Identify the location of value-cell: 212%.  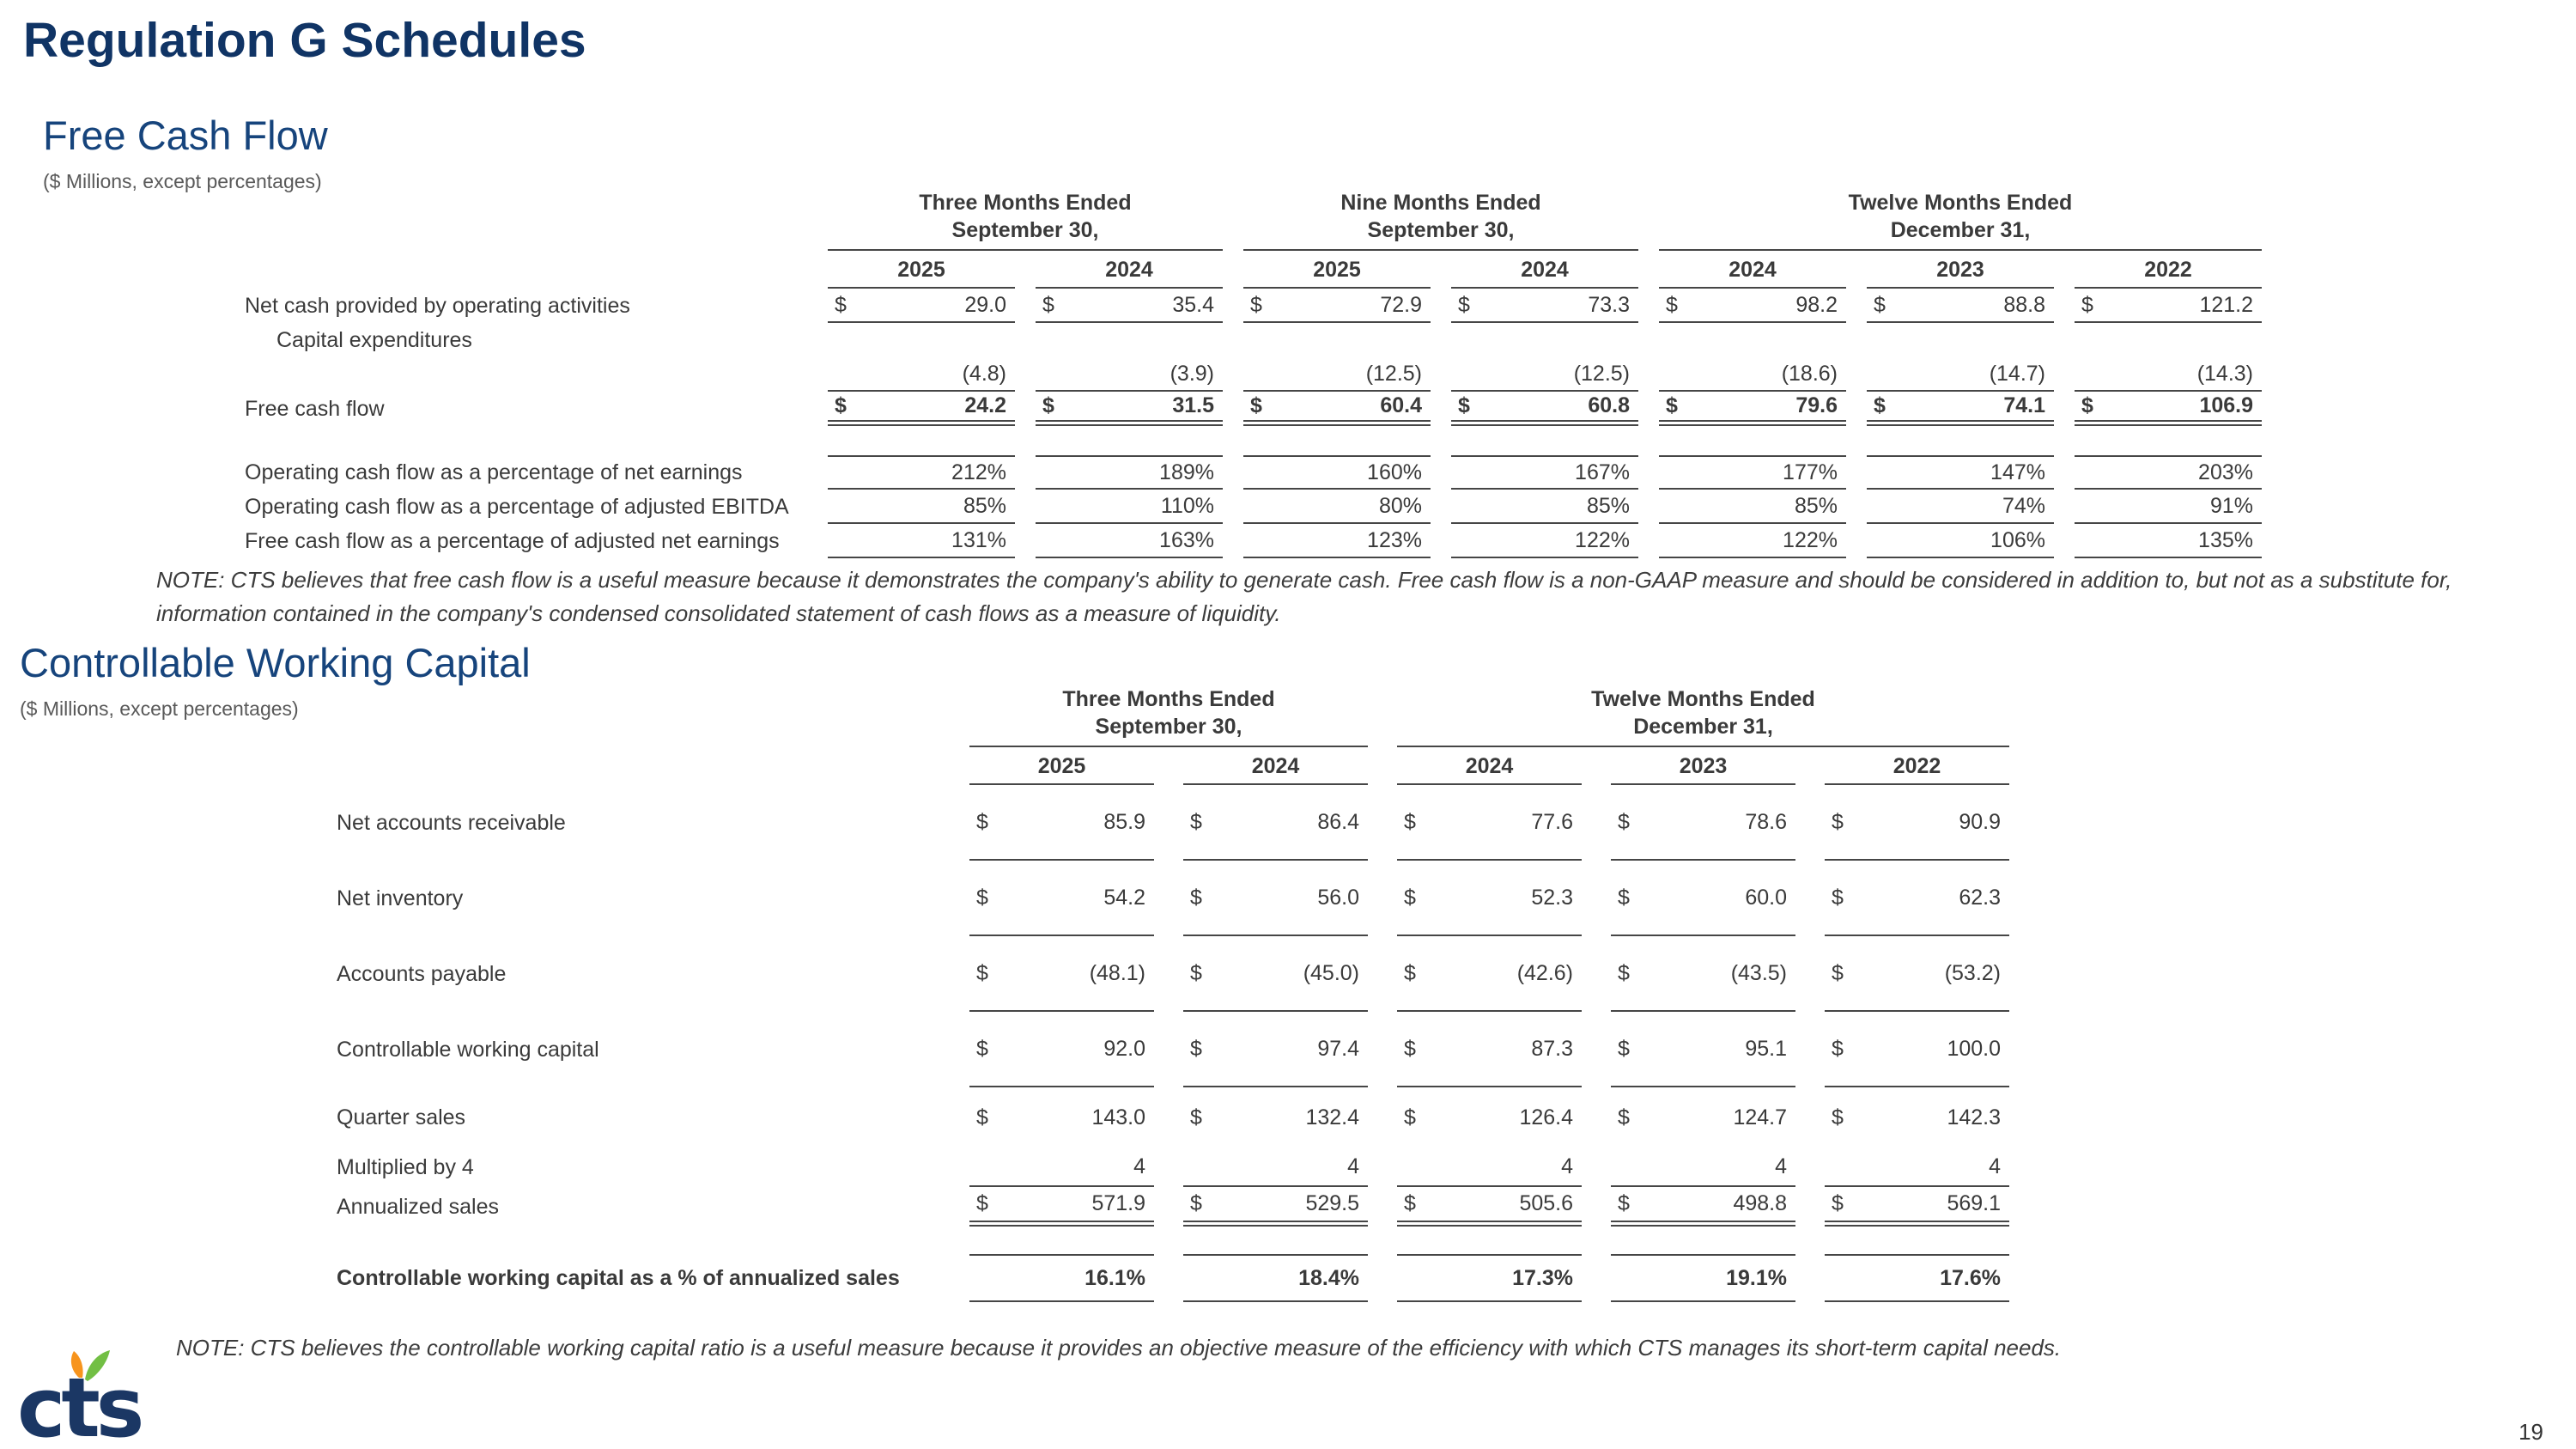
(921, 473).